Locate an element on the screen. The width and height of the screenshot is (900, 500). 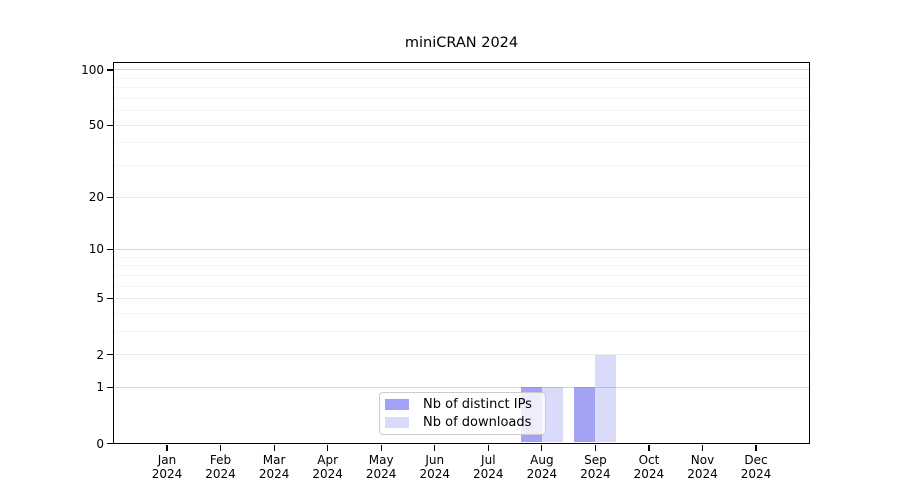
x-axis-tick-label: Feb 2024 is located at coordinates (220, 467).